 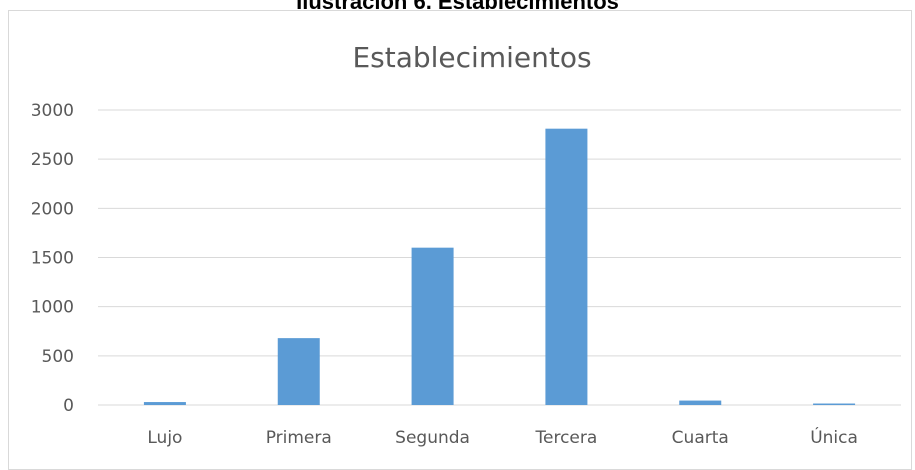 What do you see at coordinates (432, 326) in the screenshot?
I see `bar-segunda` at bounding box center [432, 326].